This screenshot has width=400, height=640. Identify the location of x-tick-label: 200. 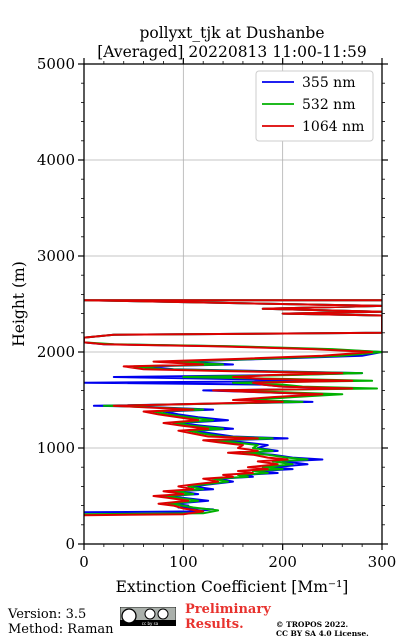
(282, 562).